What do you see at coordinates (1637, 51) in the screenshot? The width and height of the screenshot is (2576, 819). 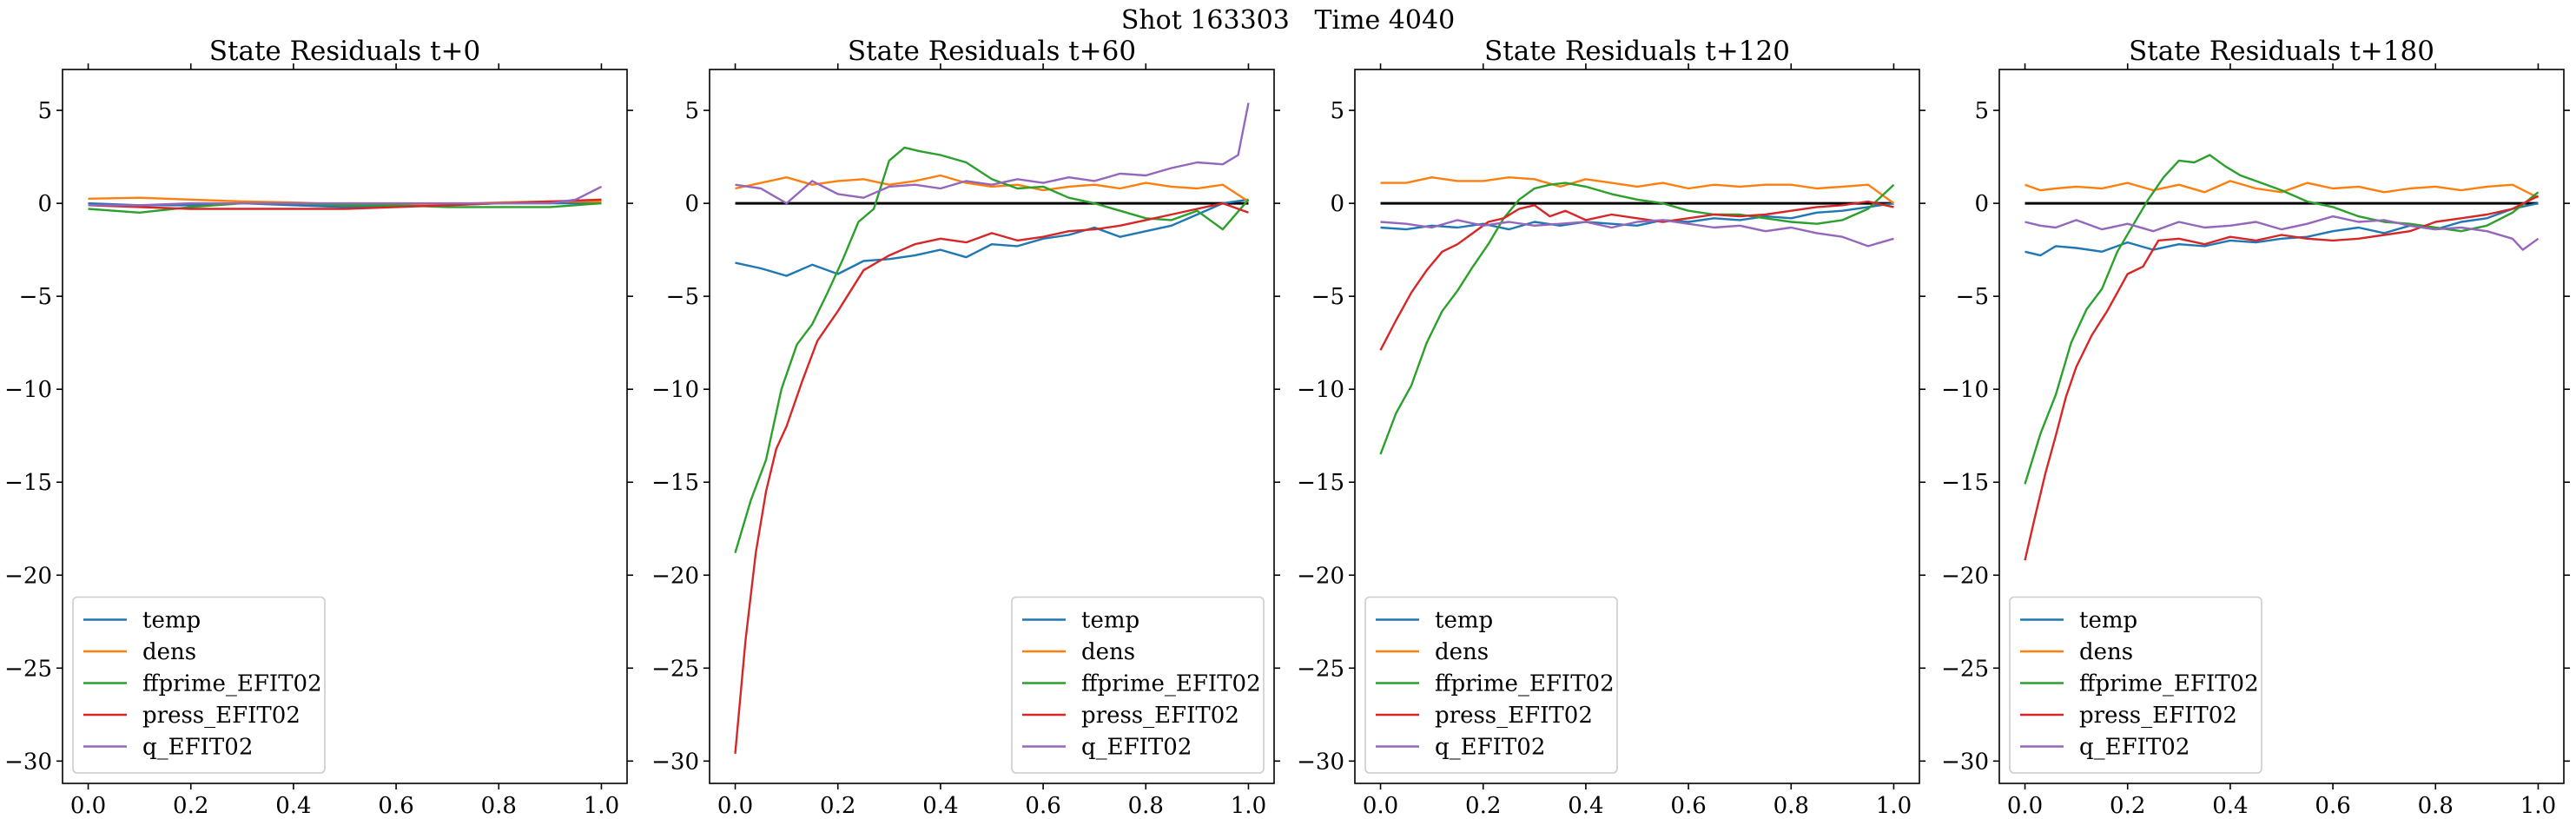 I see `subplot-title: State Residuals t+120` at bounding box center [1637, 51].